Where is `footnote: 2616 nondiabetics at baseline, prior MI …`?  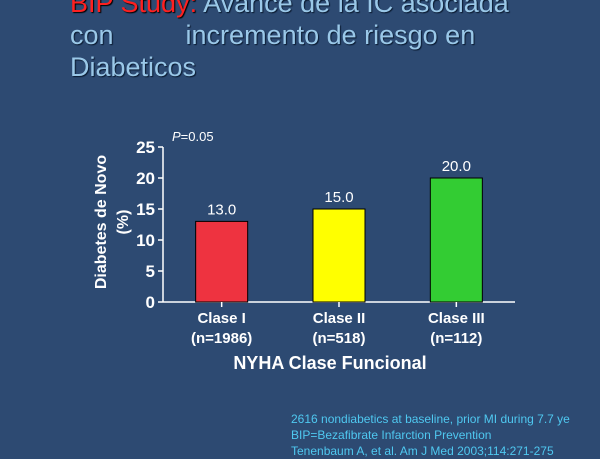 footnote: 2616 nondiabetics at baseline, prior MI … is located at coordinates (445, 435).